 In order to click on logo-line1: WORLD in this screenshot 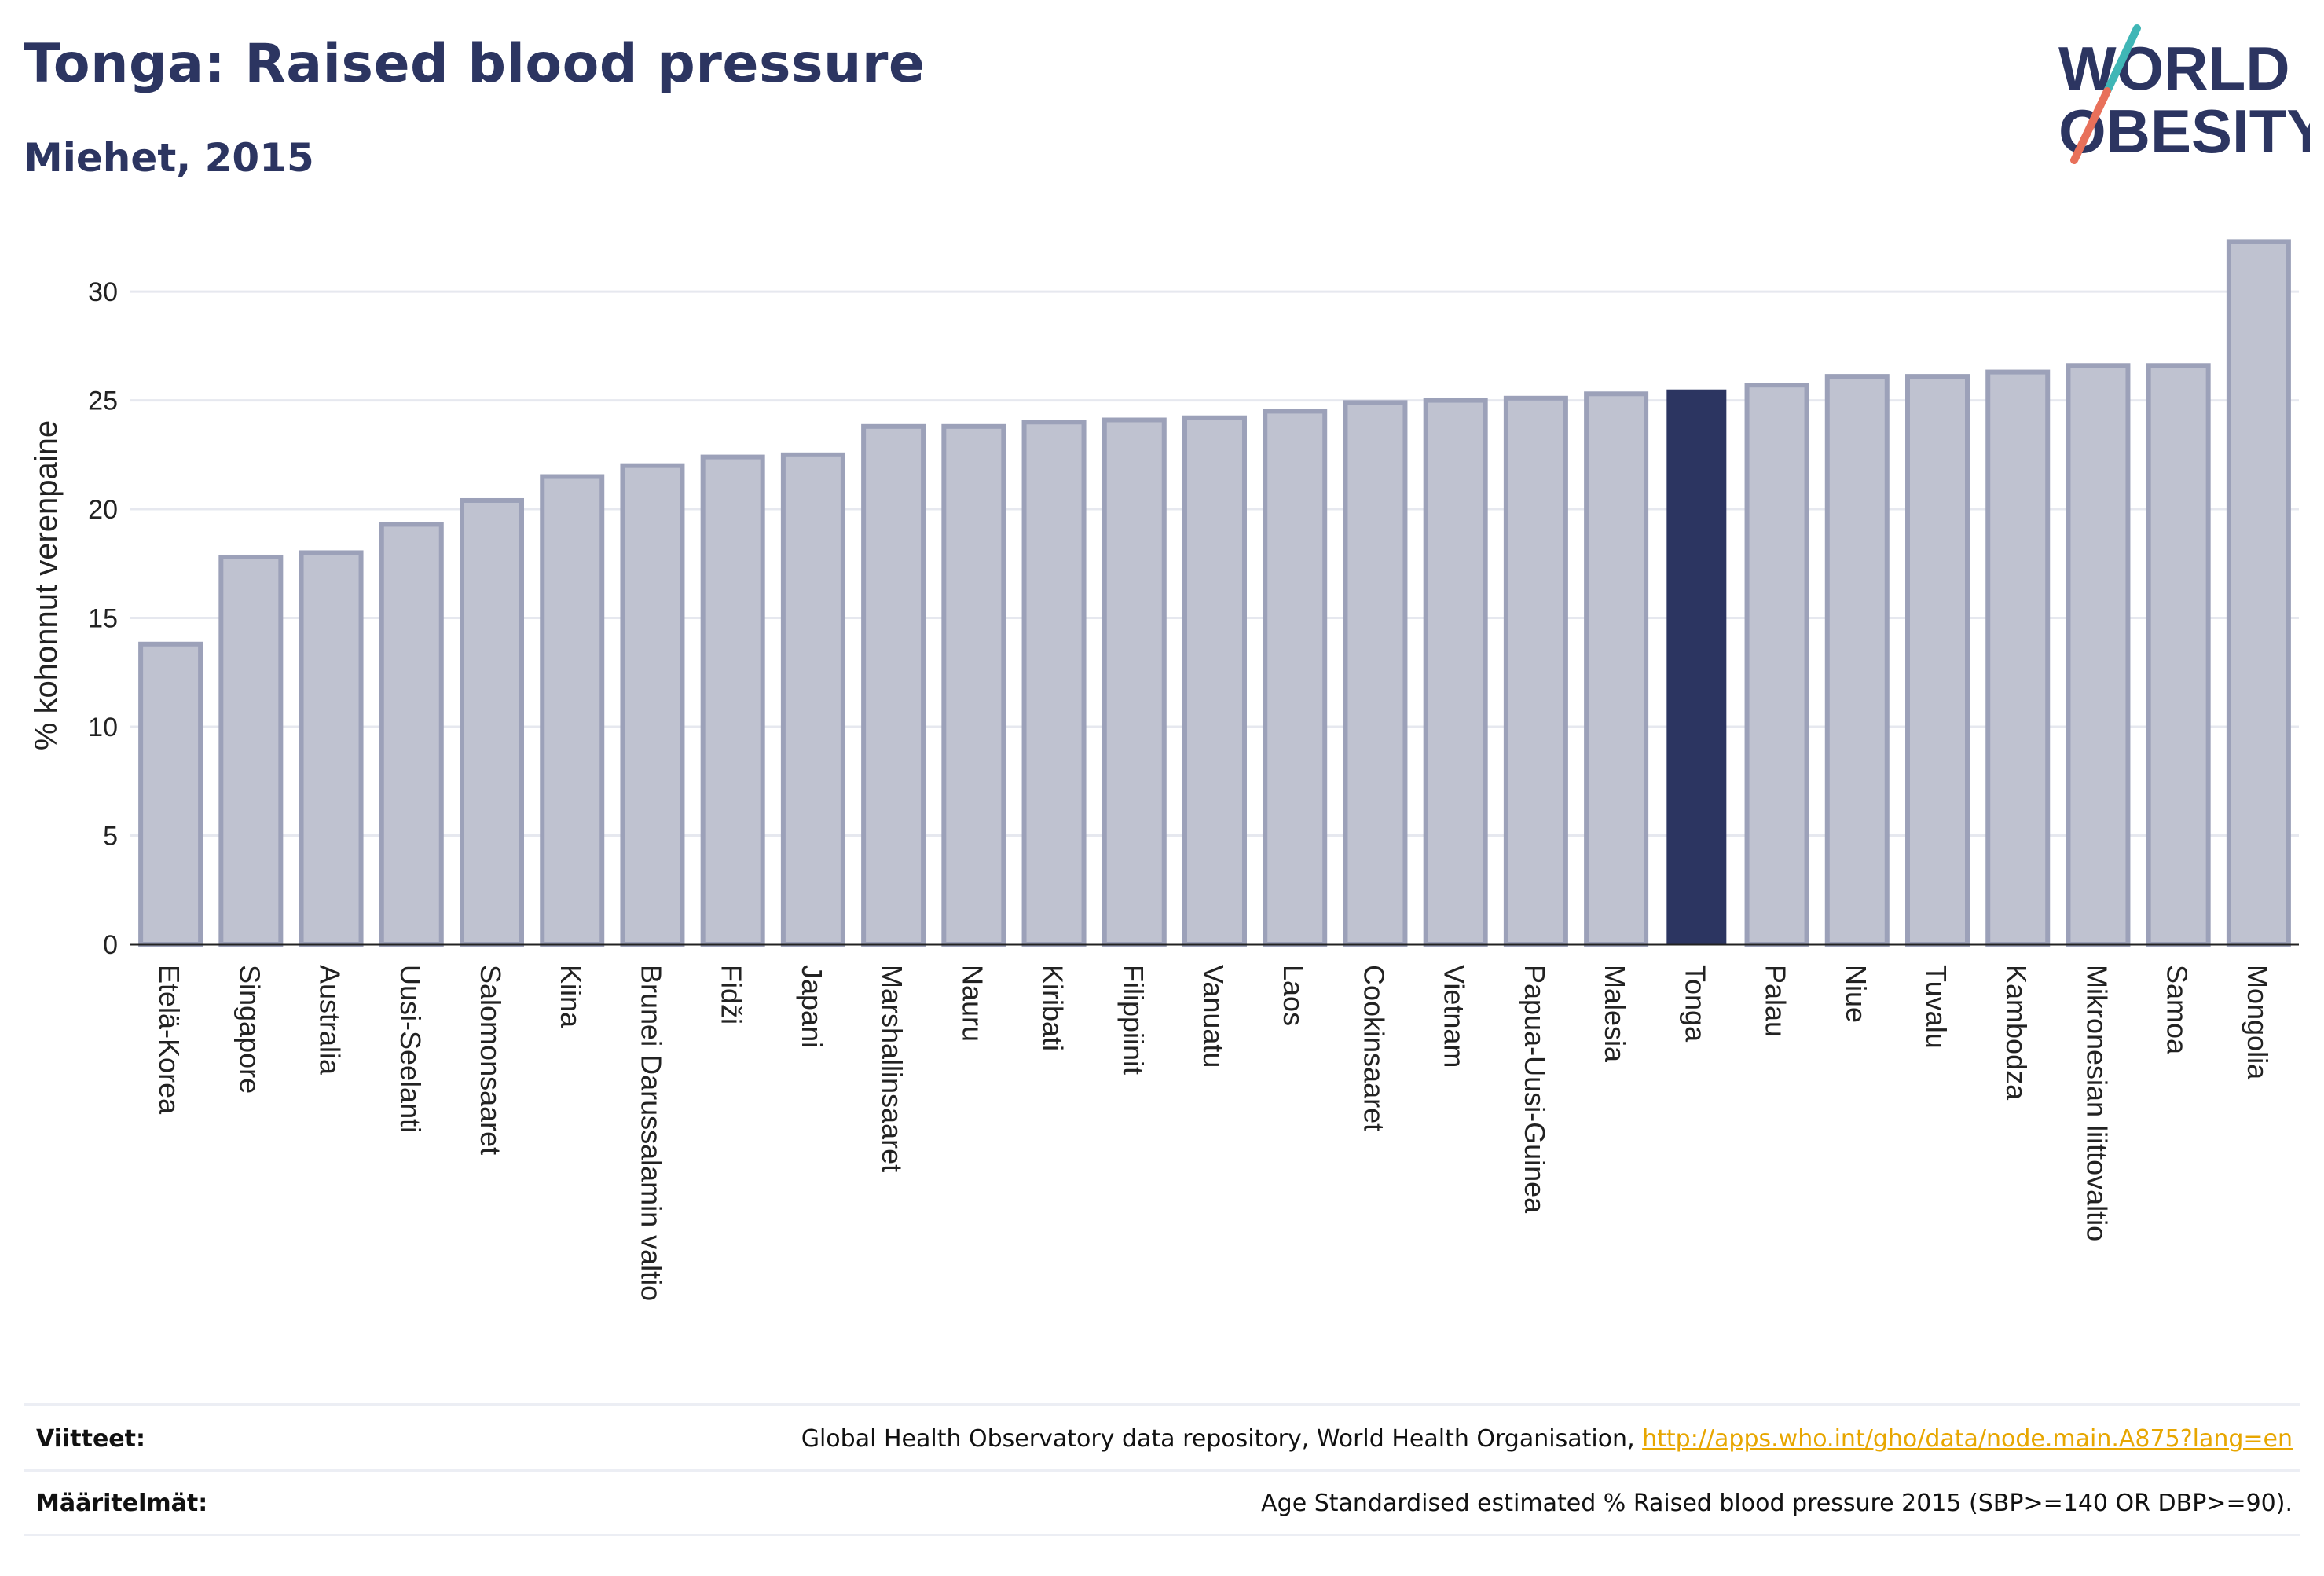, I will do `click(2174, 68)`.